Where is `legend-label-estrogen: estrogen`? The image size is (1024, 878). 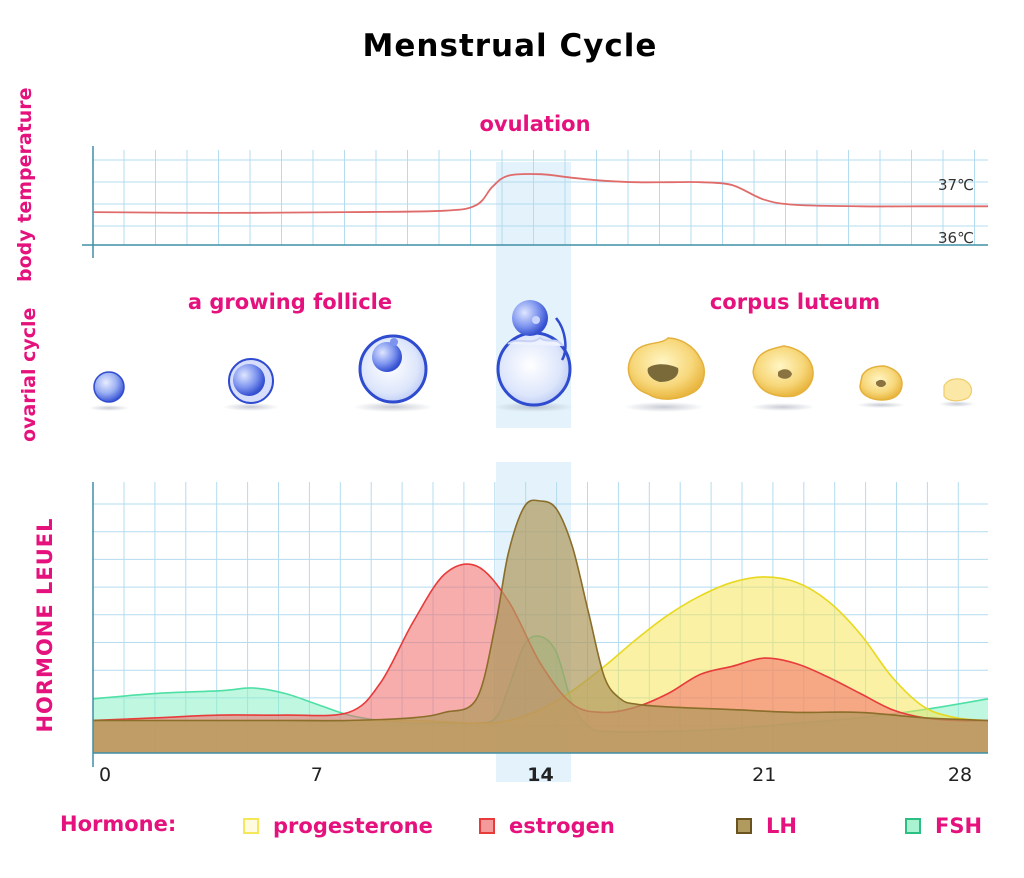
legend-label-estrogen: estrogen is located at coordinates (562, 826).